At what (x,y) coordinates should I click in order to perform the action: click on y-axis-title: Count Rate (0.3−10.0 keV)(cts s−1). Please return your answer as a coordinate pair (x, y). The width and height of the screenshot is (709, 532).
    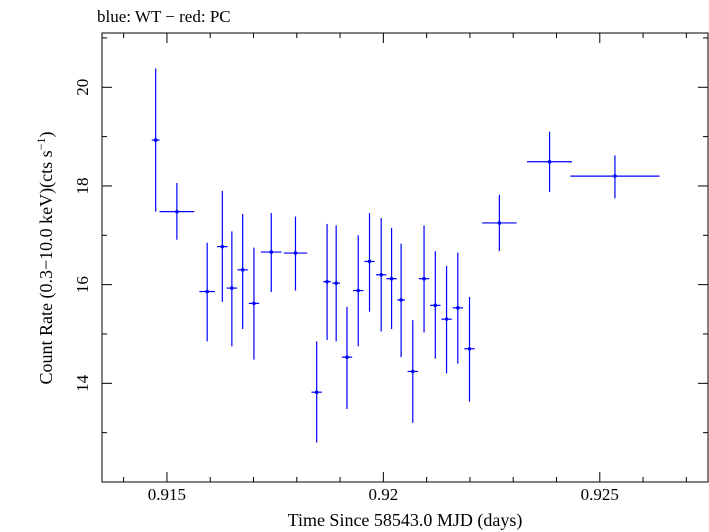
    Looking at the image, I should click on (45, 258).